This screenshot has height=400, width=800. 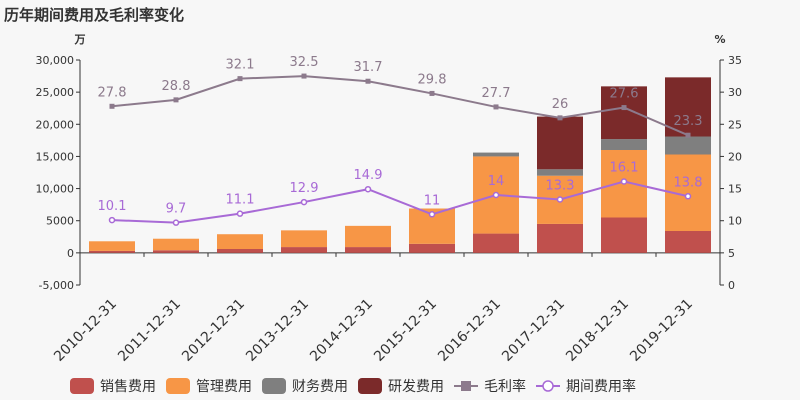 What do you see at coordinates (55, 124) in the screenshot?
I see `left-tick-label: 20,000` at bounding box center [55, 124].